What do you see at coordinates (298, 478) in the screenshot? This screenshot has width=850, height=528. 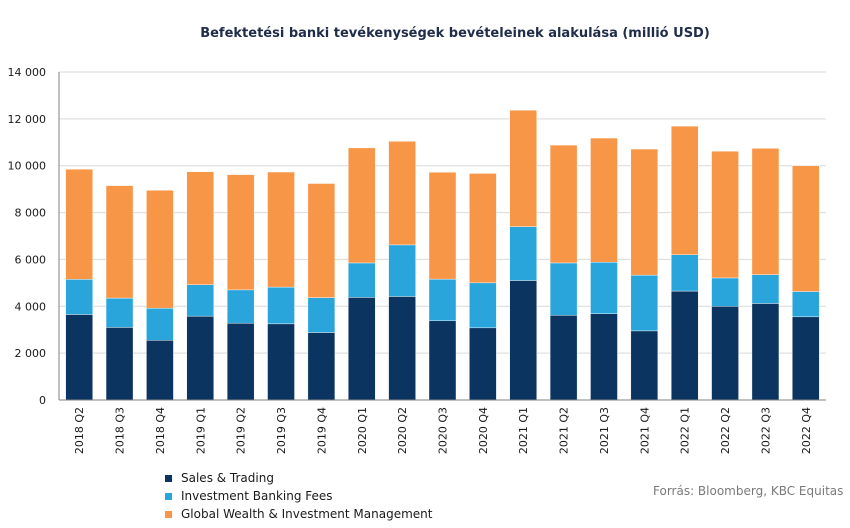 I see `legend-item: Sales & Trading` at bounding box center [298, 478].